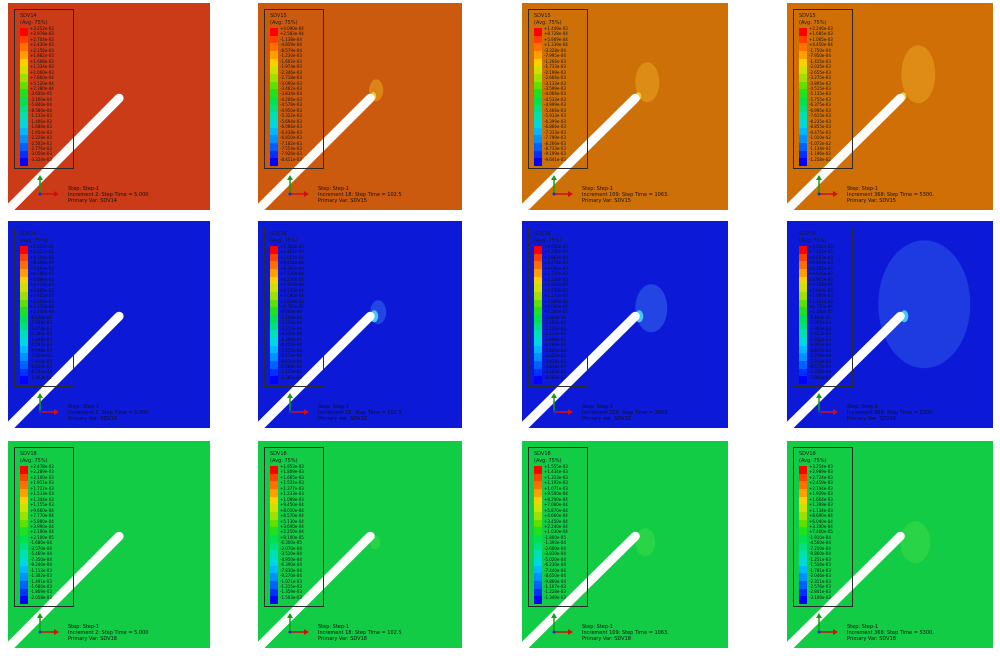 The image size is (1000, 656). What do you see at coordinates (278, 454) in the screenshot?
I see `legend-variable-name: SDV18` at bounding box center [278, 454].